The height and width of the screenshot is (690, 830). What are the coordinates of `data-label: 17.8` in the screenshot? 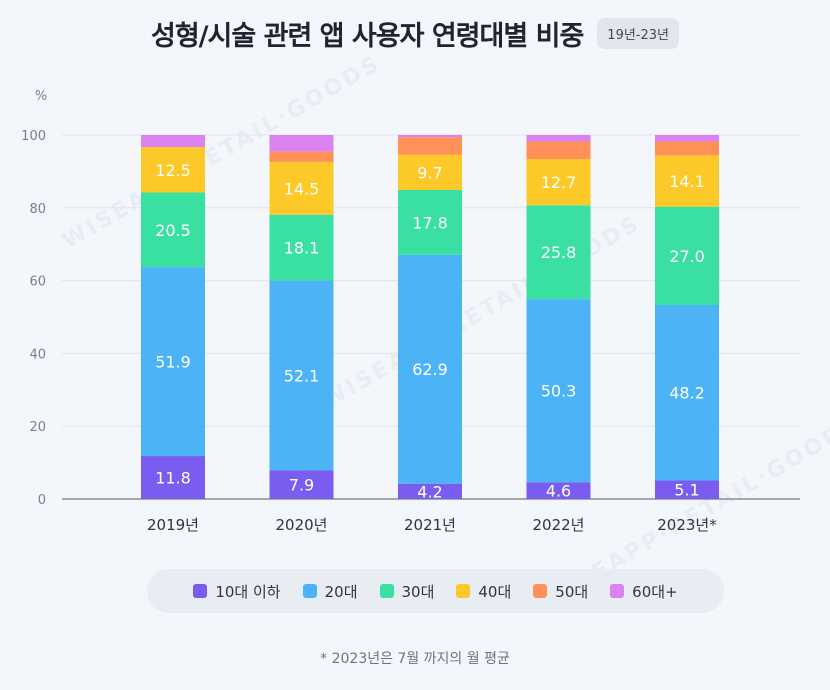 It's located at (430, 222).